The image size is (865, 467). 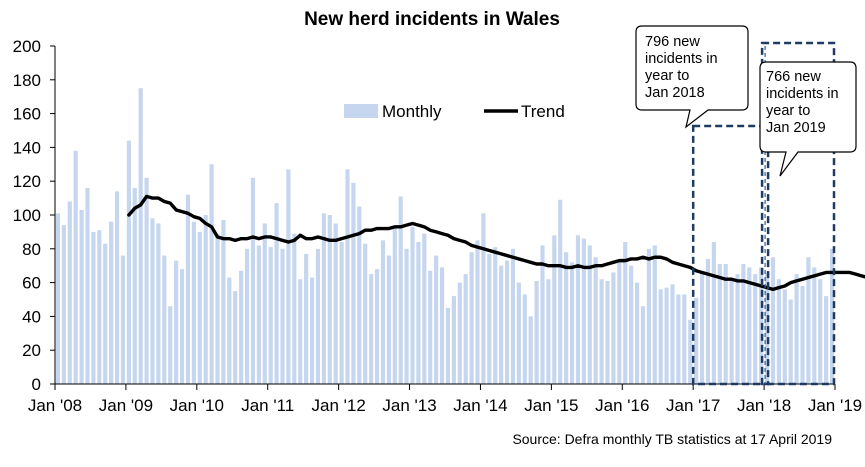 I want to click on y-tick-label: 20, so click(x=31, y=350).